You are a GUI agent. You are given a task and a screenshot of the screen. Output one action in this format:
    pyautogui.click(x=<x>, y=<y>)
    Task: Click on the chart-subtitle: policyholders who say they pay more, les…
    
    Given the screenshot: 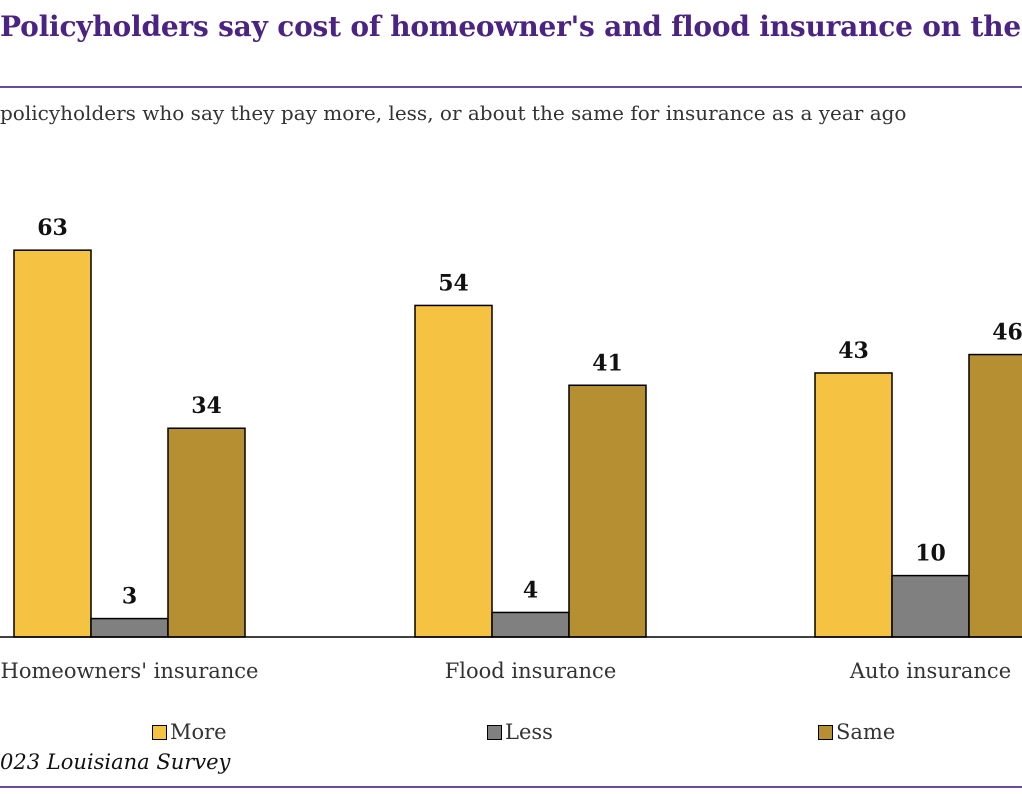 What is the action you would take?
    pyautogui.click(x=453, y=113)
    